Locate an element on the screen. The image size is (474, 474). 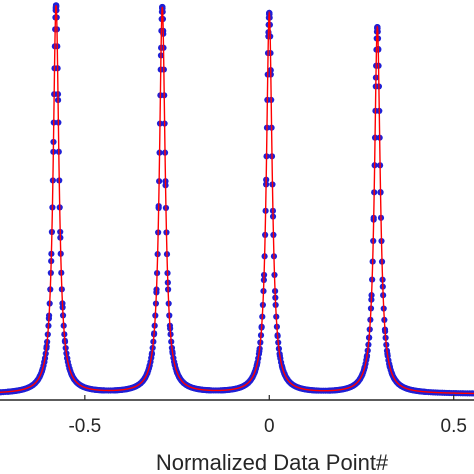
axes: -0.5 0 0.5 is located at coordinates (237, 416).